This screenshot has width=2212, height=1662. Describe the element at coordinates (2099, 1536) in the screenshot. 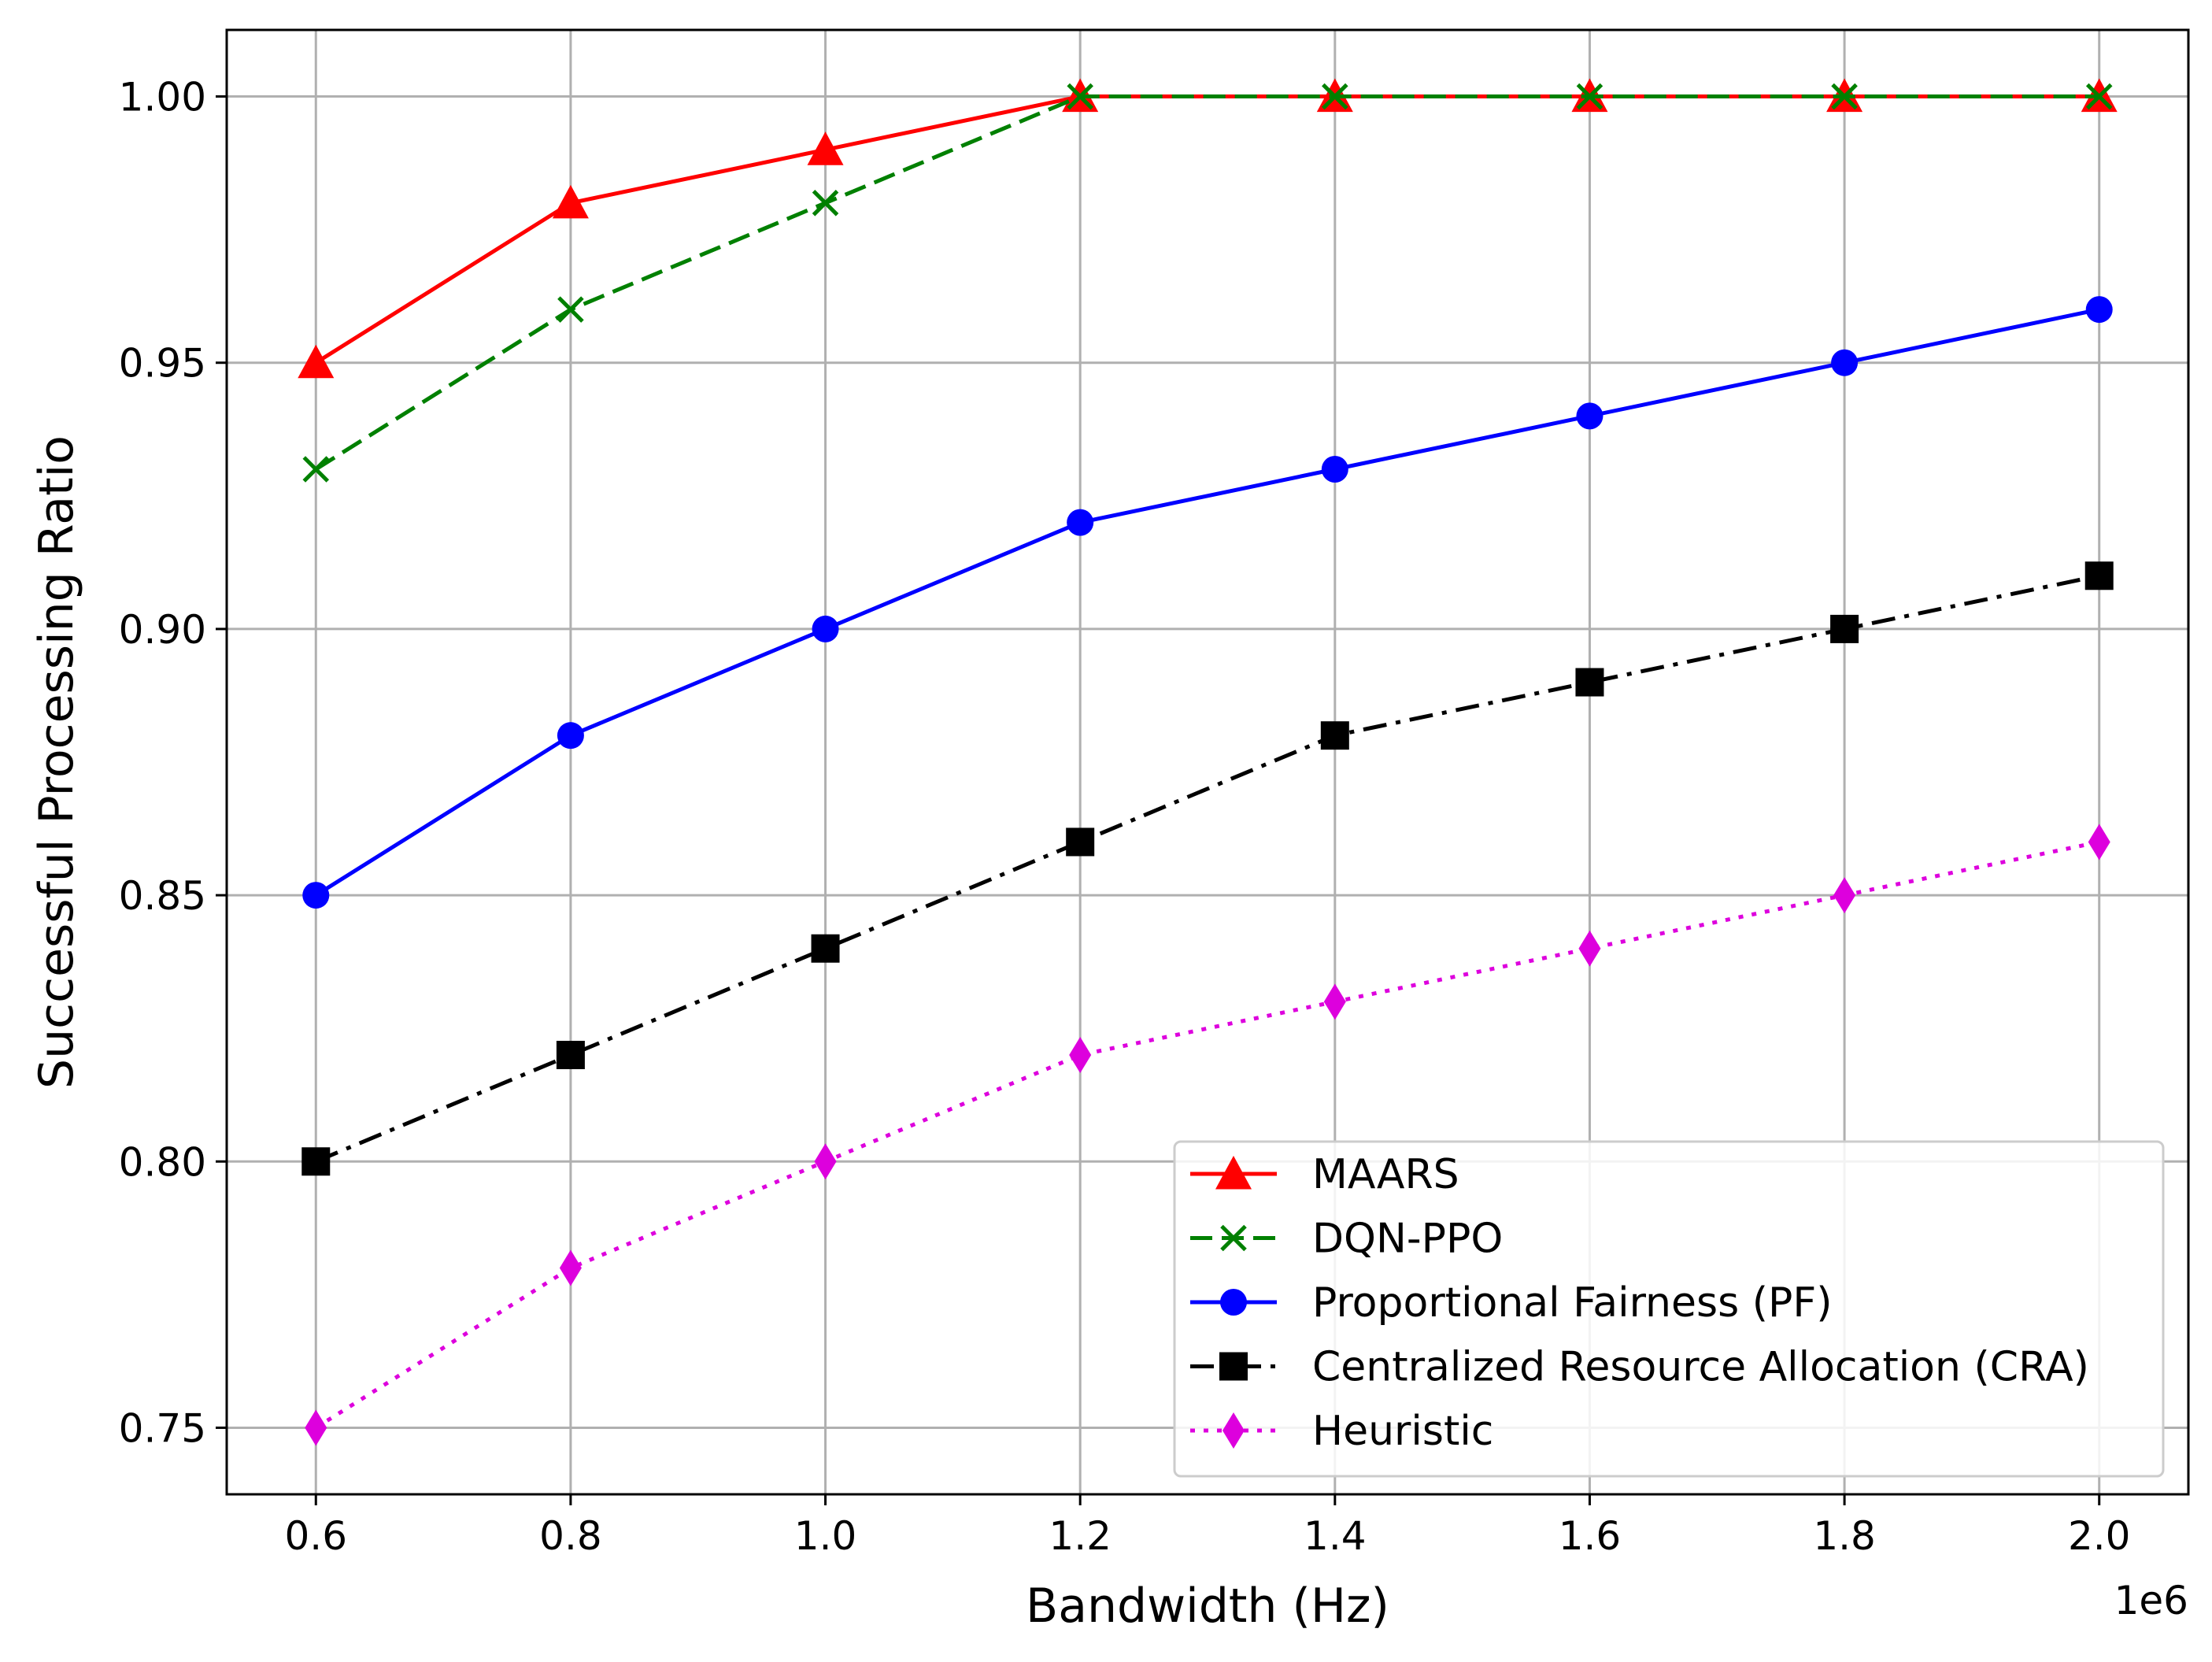

I see `x-tick-label: 2.0` at that location.